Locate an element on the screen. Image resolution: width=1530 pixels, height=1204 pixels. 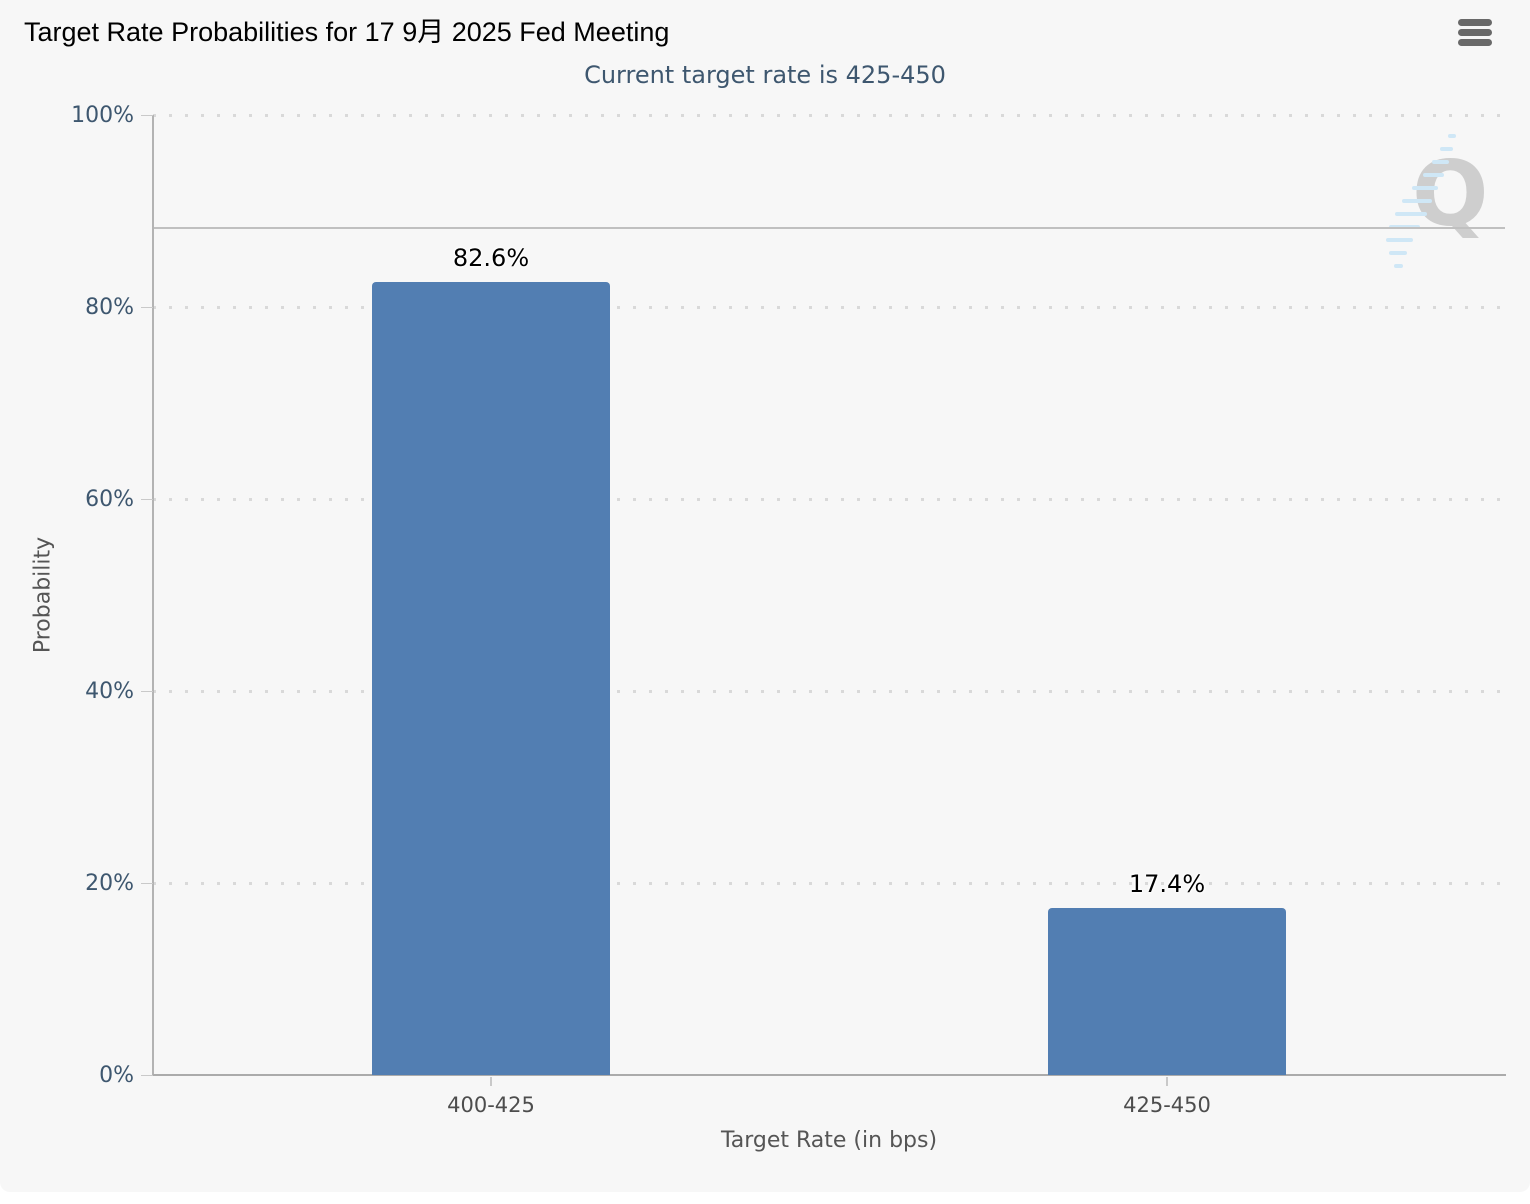
chart-subtitle: Current target rate is 425-450 is located at coordinates (765, 75).